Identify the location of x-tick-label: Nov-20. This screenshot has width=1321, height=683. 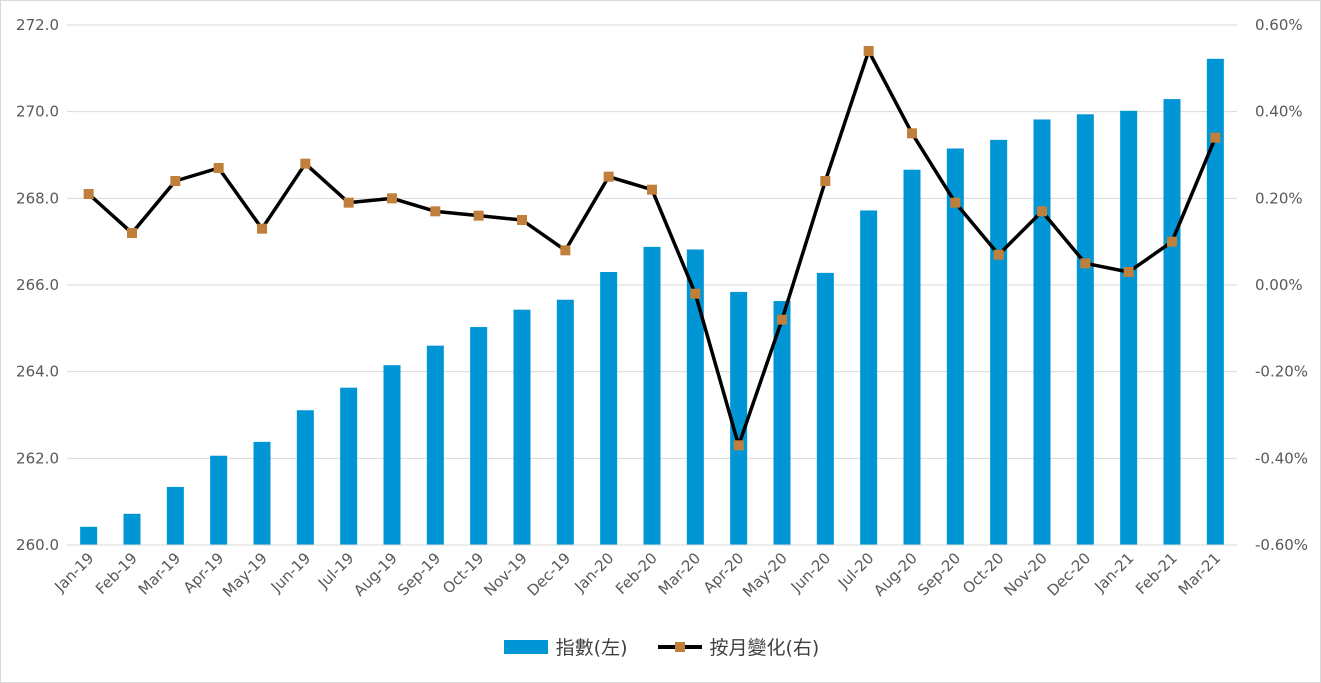
(1025, 574).